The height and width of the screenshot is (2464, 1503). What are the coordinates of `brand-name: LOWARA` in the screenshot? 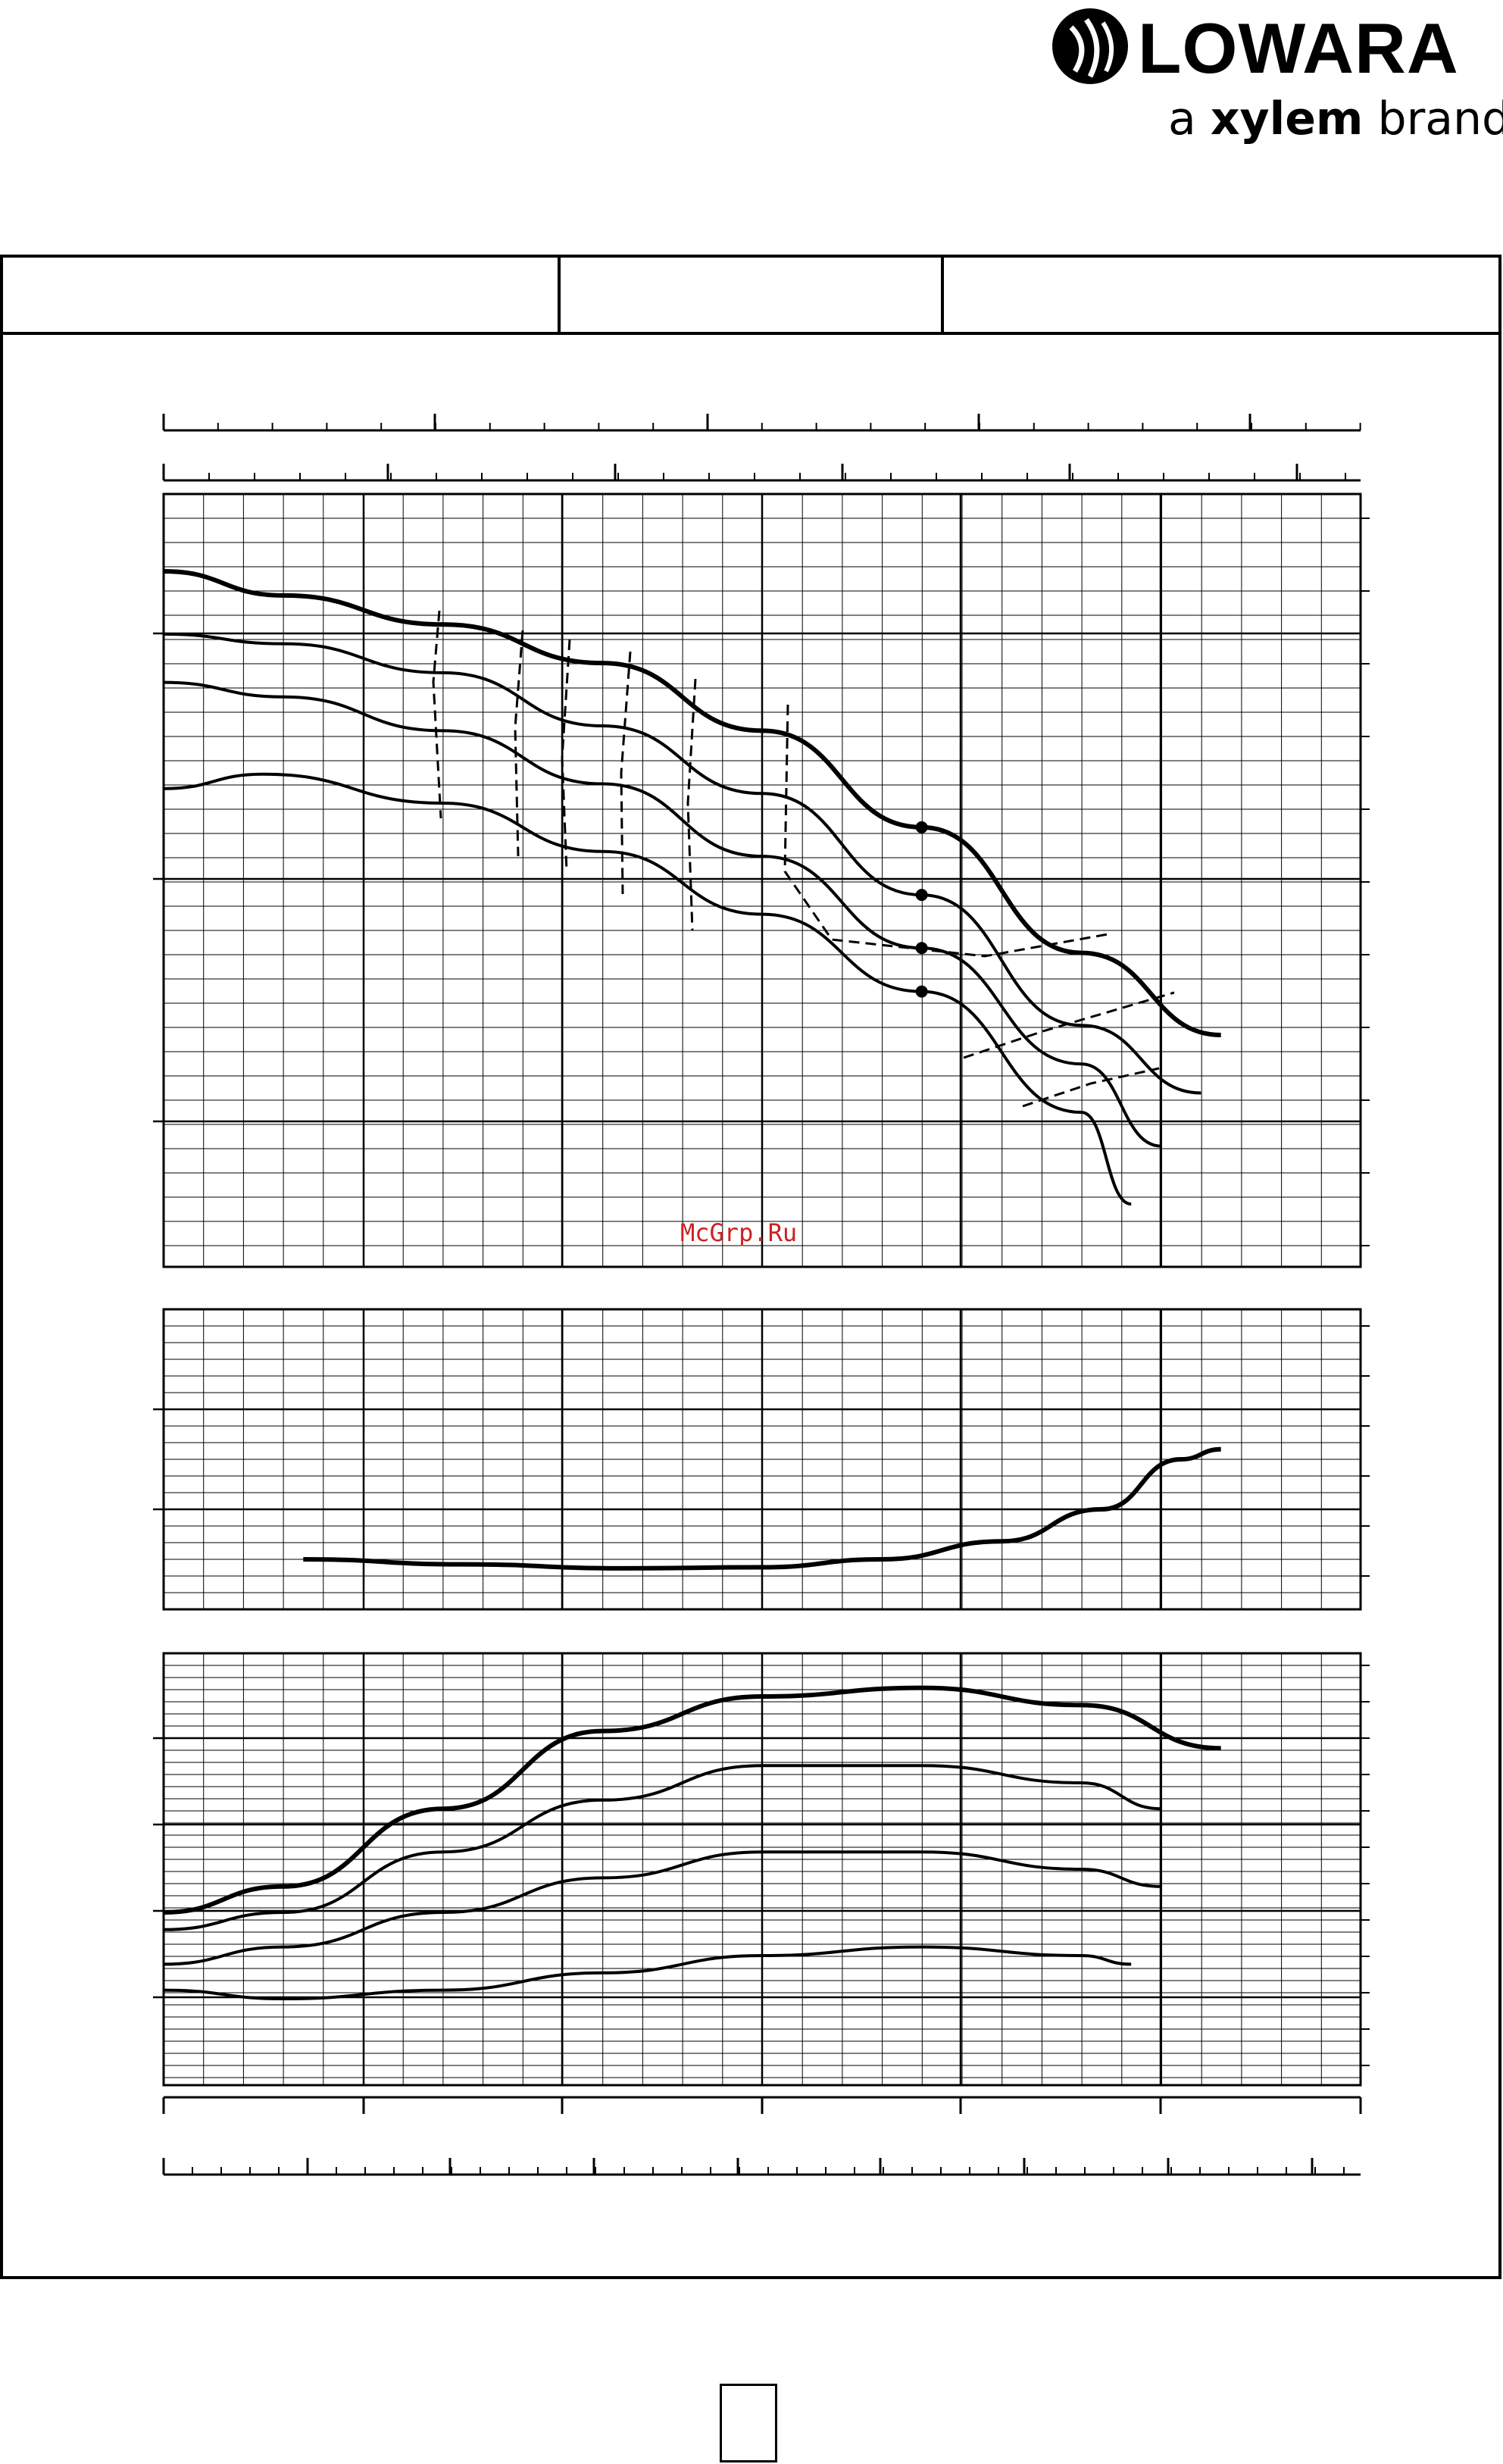 It's located at (1299, 48).